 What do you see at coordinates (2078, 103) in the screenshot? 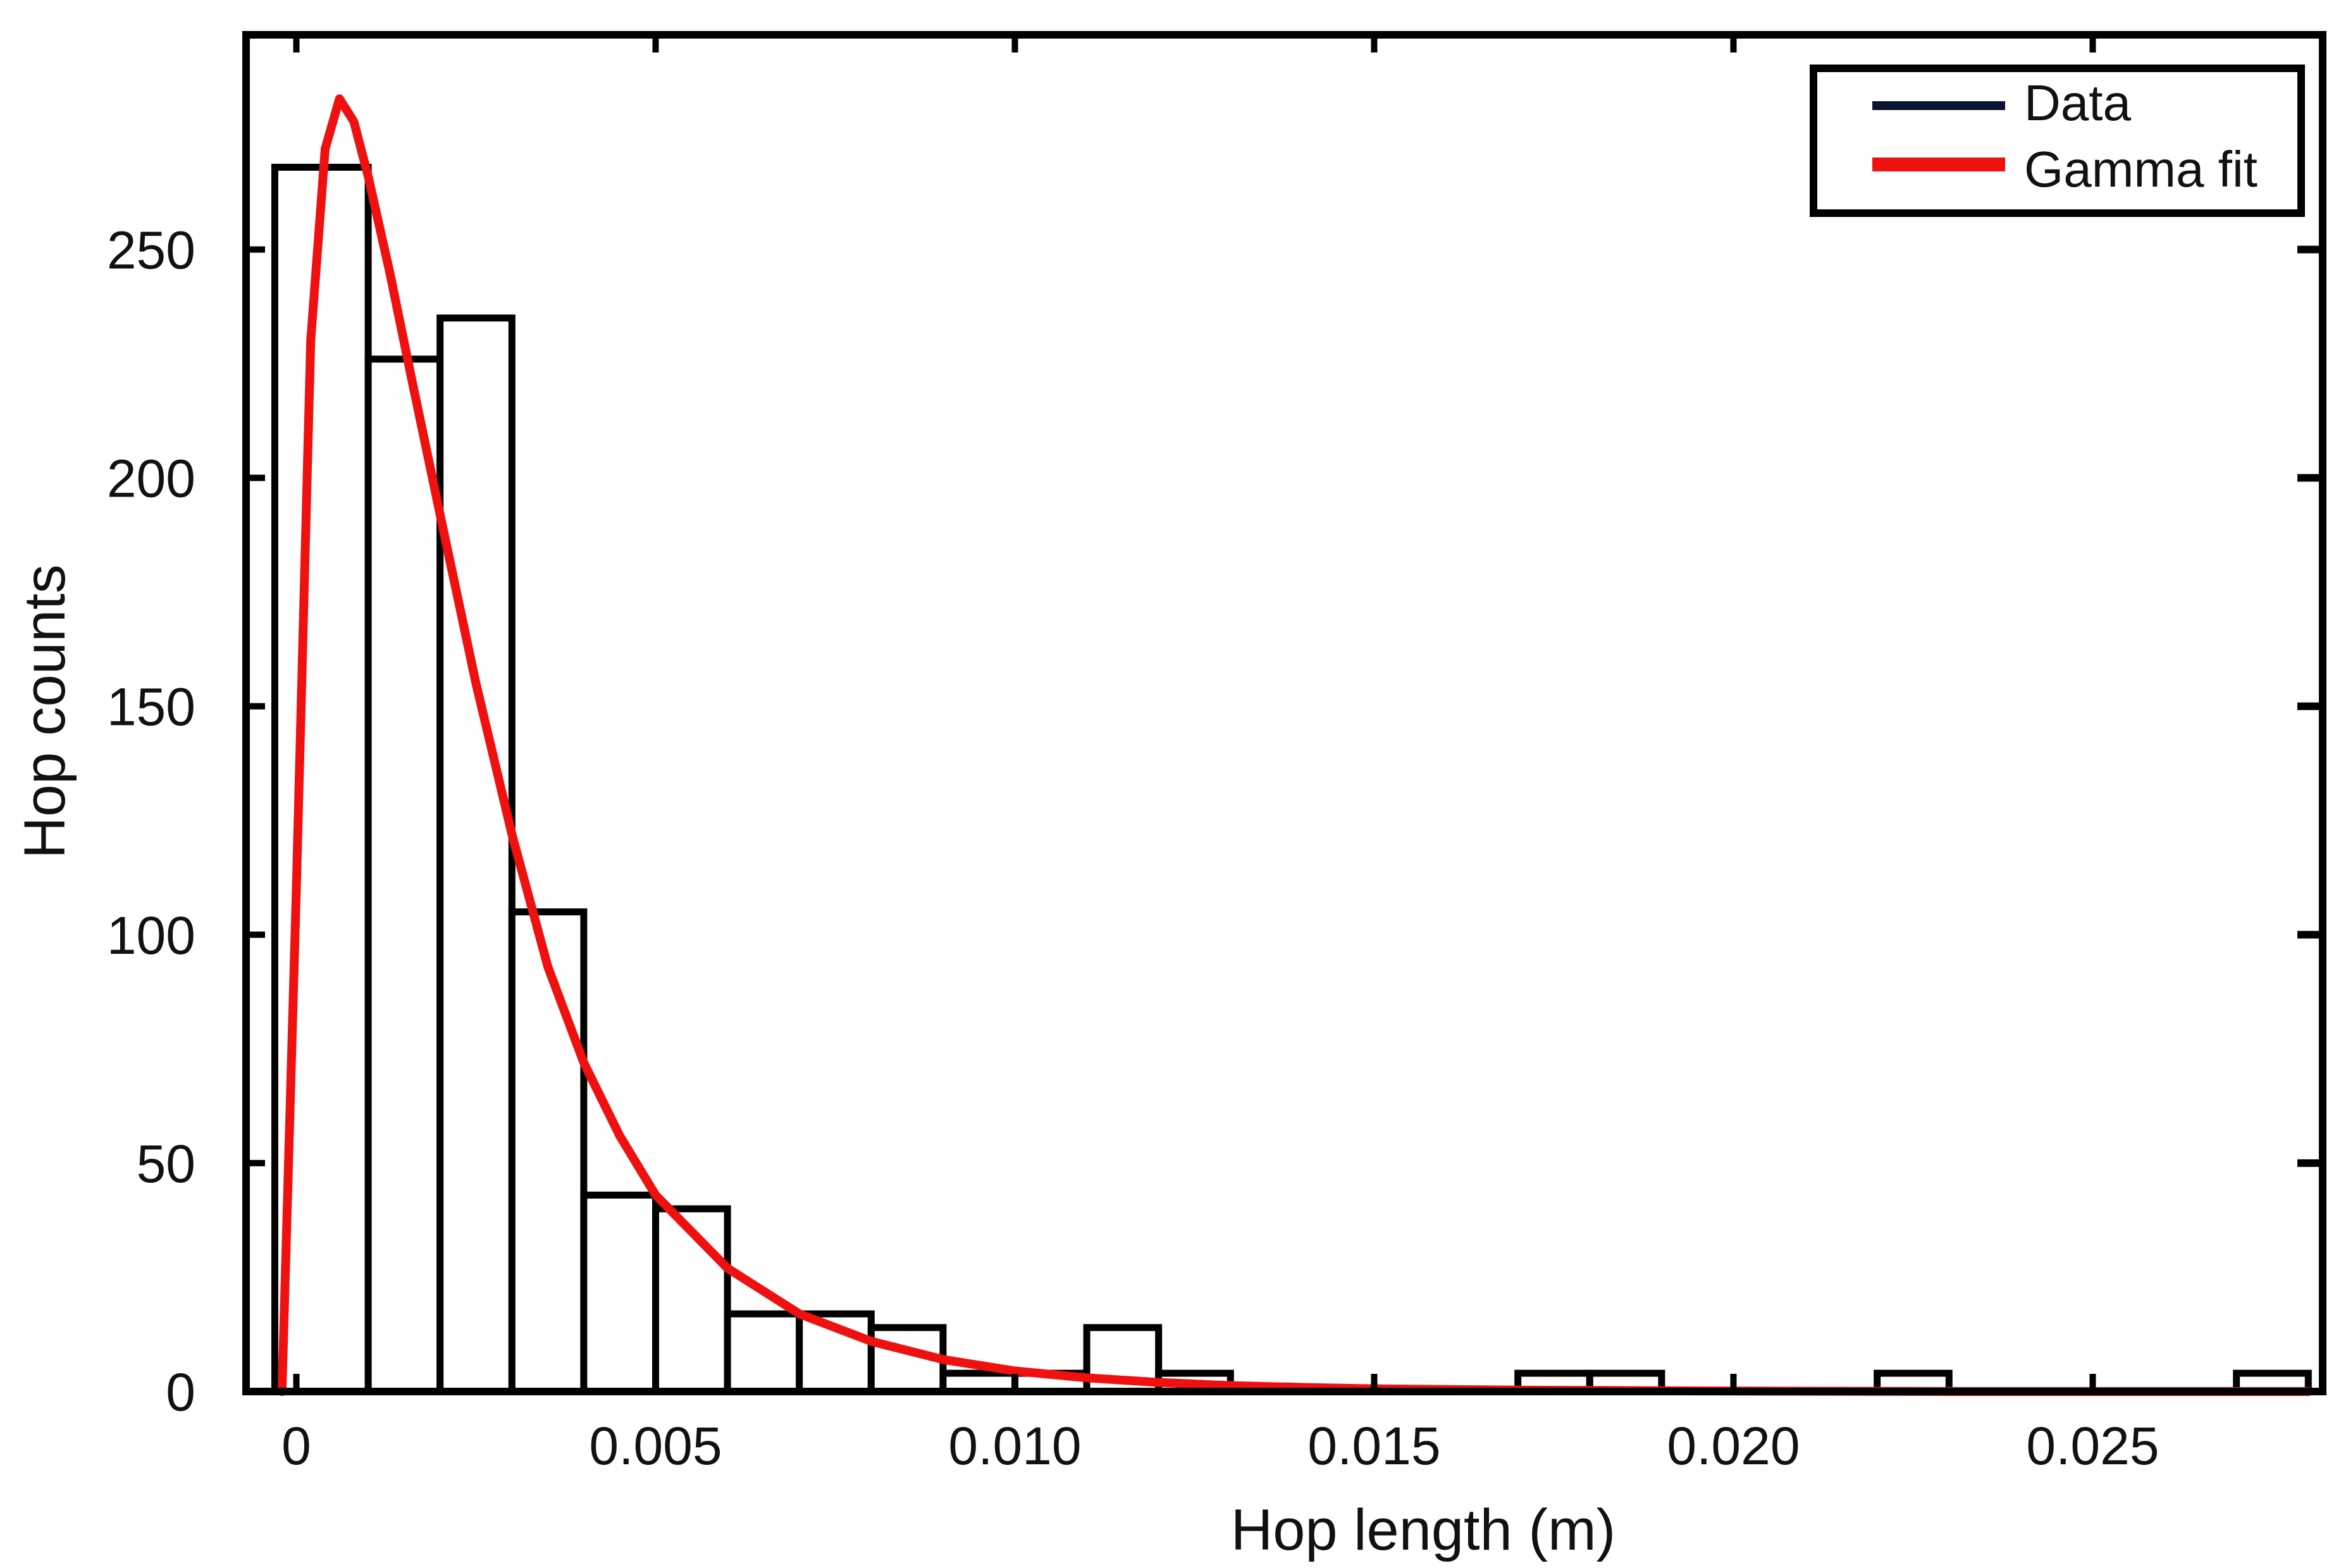
I see `legend-label-data: Data` at bounding box center [2078, 103].